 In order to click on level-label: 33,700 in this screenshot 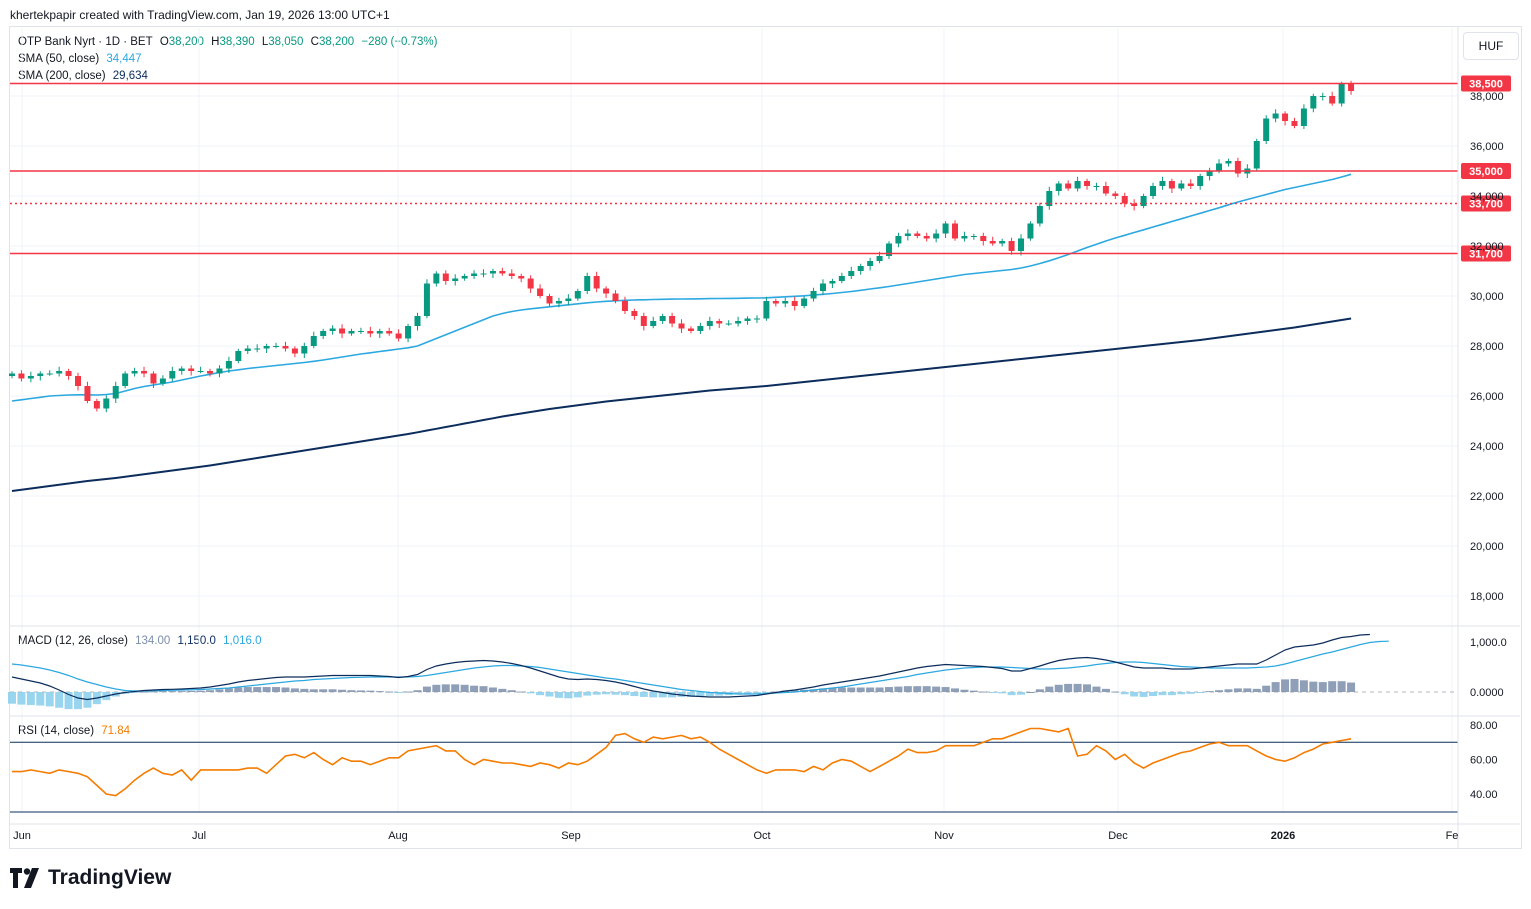, I will do `click(1486, 205)`.